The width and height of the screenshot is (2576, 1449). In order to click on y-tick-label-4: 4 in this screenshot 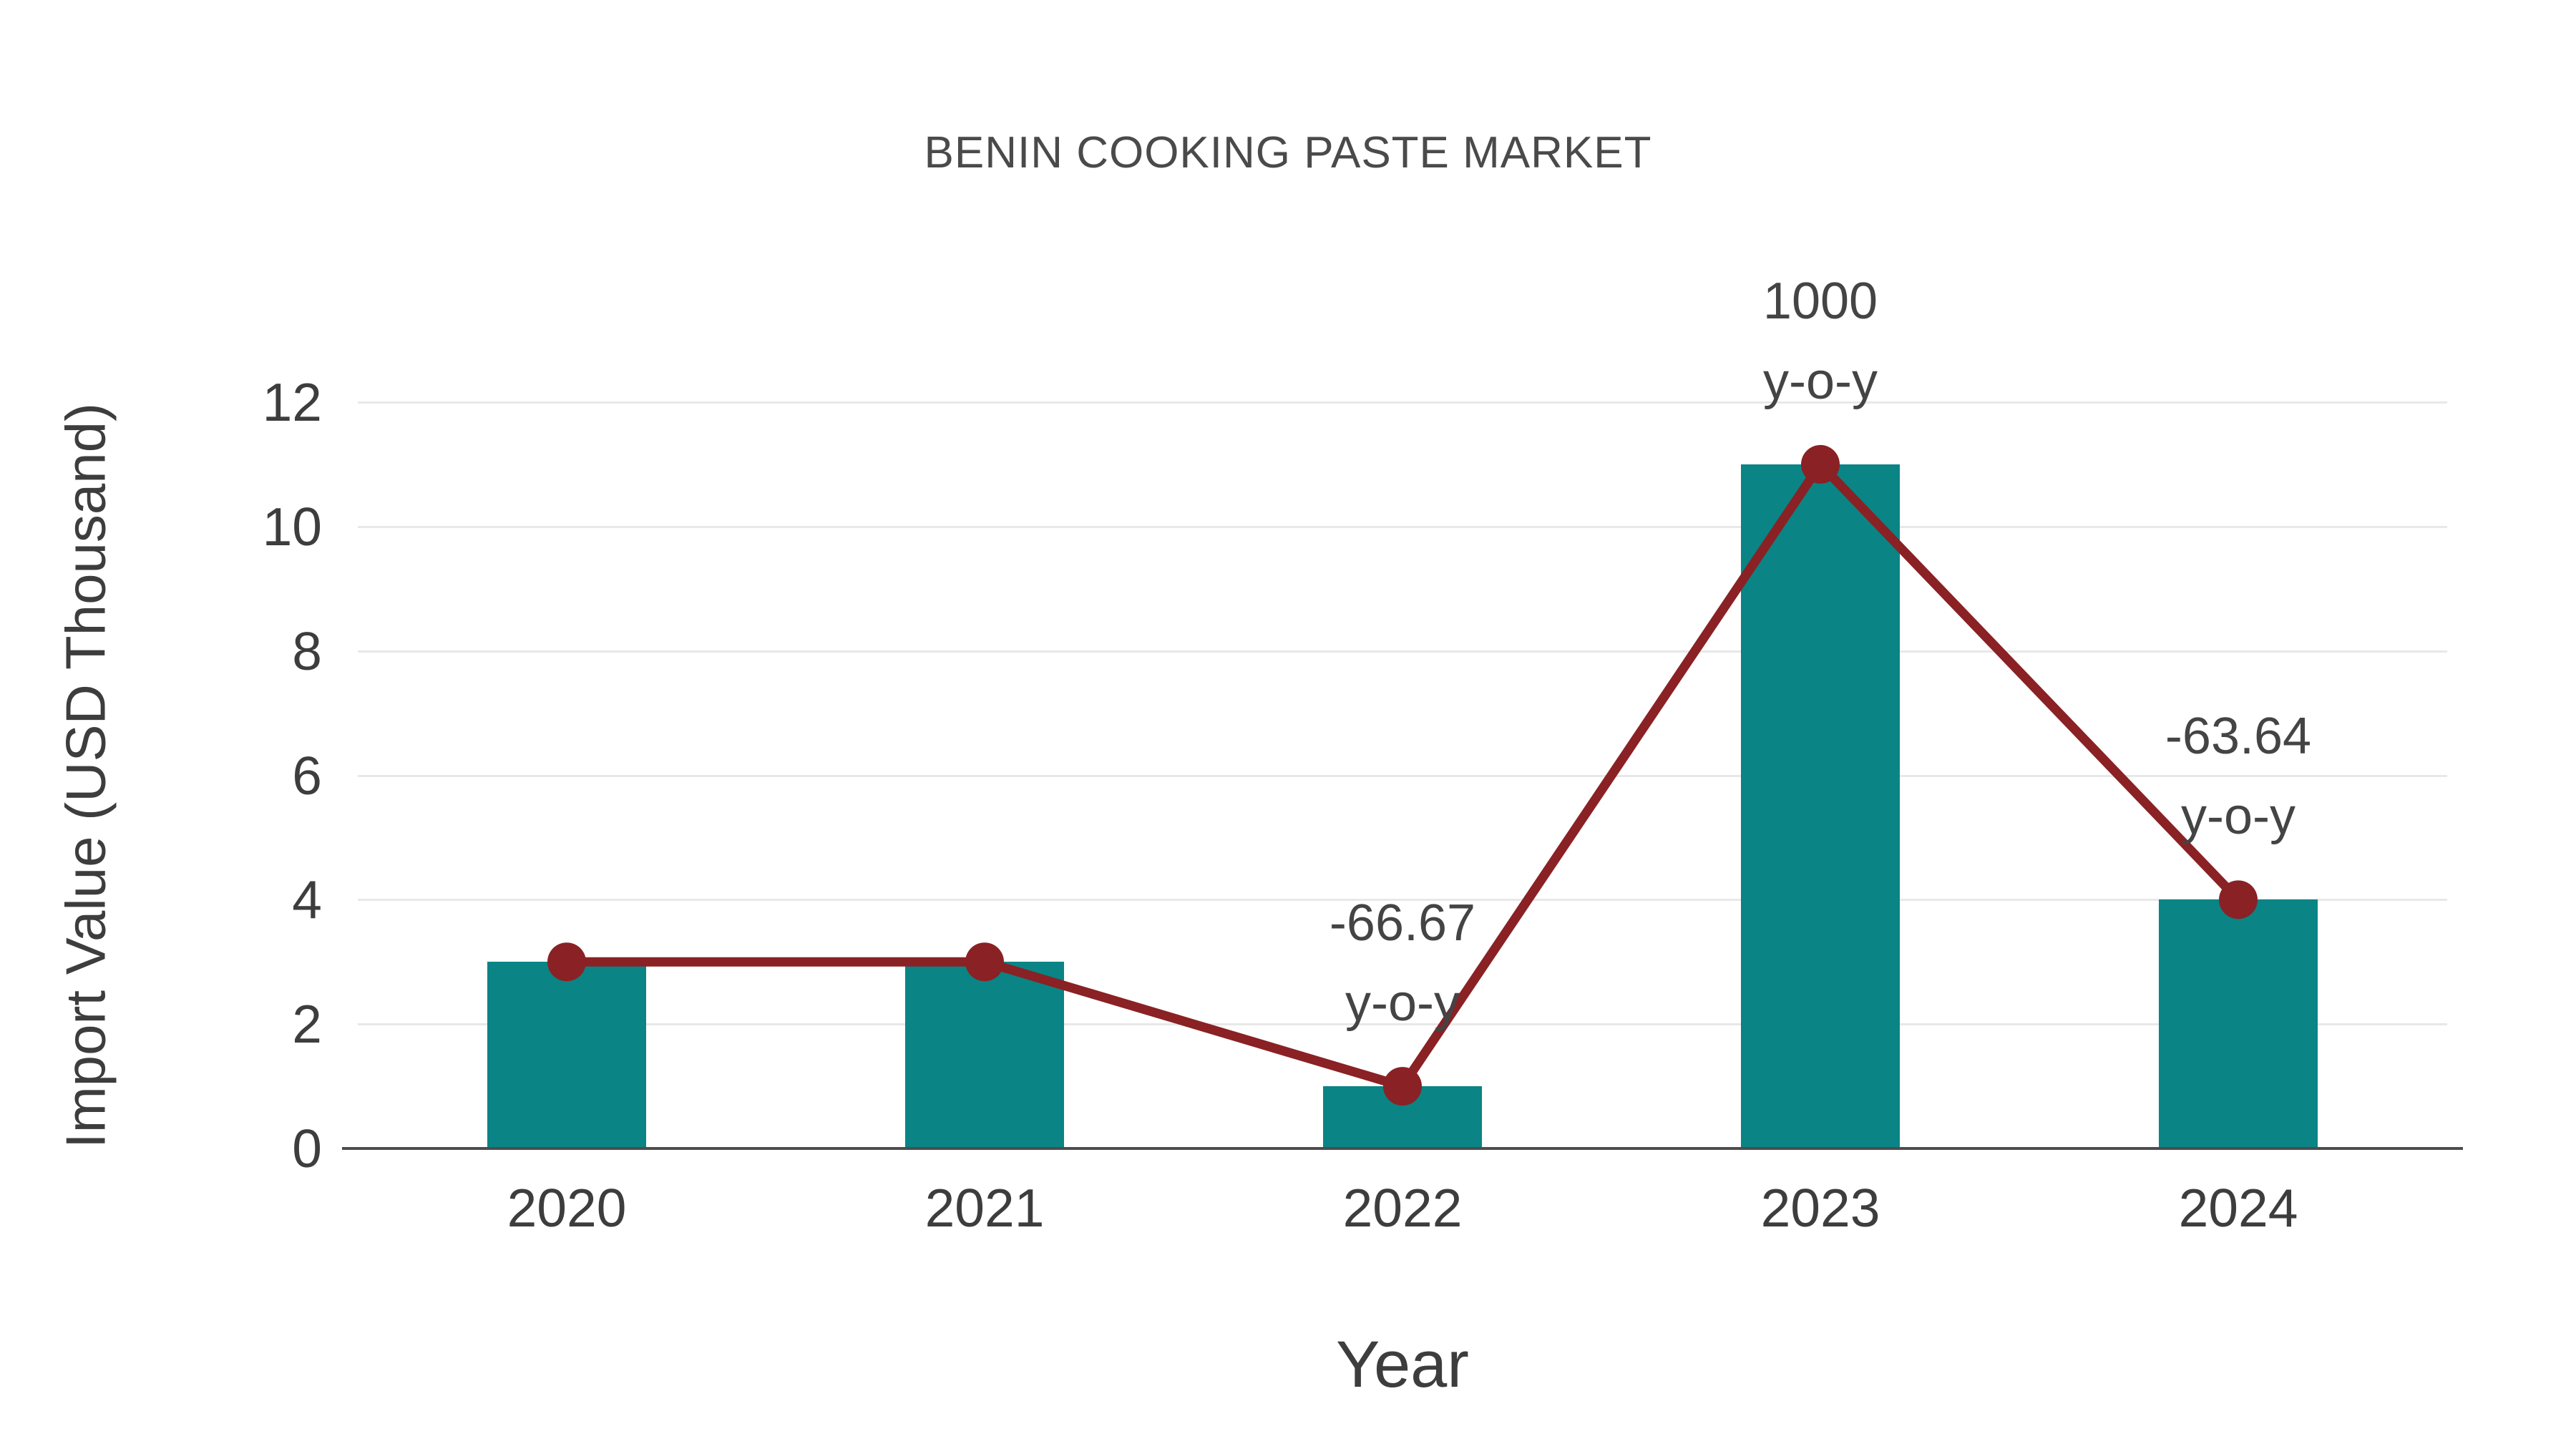, I will do `click(307, 899)`.